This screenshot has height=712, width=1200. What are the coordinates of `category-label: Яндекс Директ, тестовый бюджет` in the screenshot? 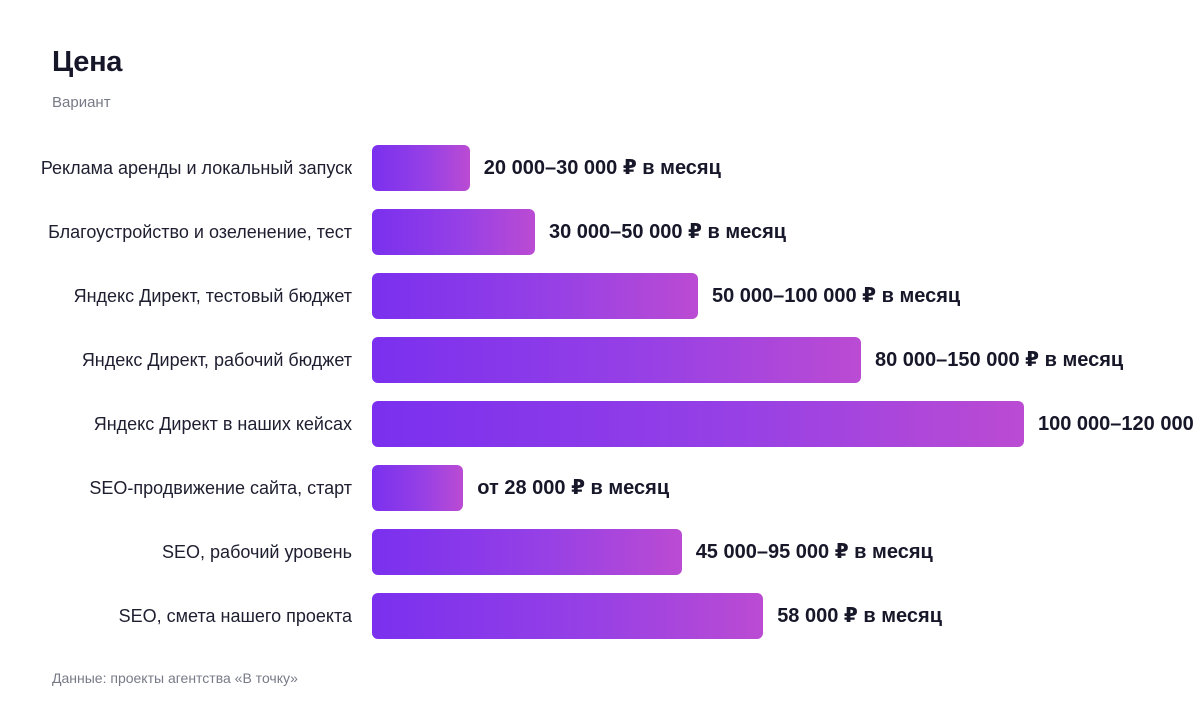 It's located at (212, 296).